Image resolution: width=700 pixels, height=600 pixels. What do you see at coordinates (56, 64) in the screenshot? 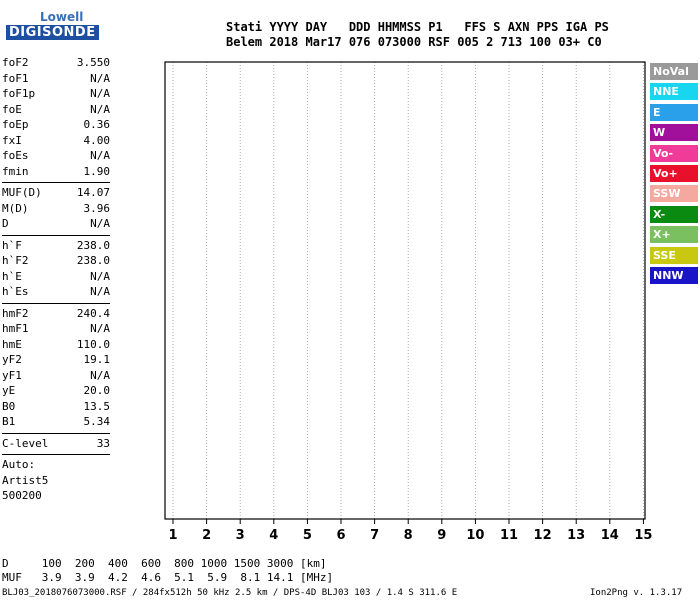
I see `param-row: foF2 3.550` at bounding box center [56, 64].